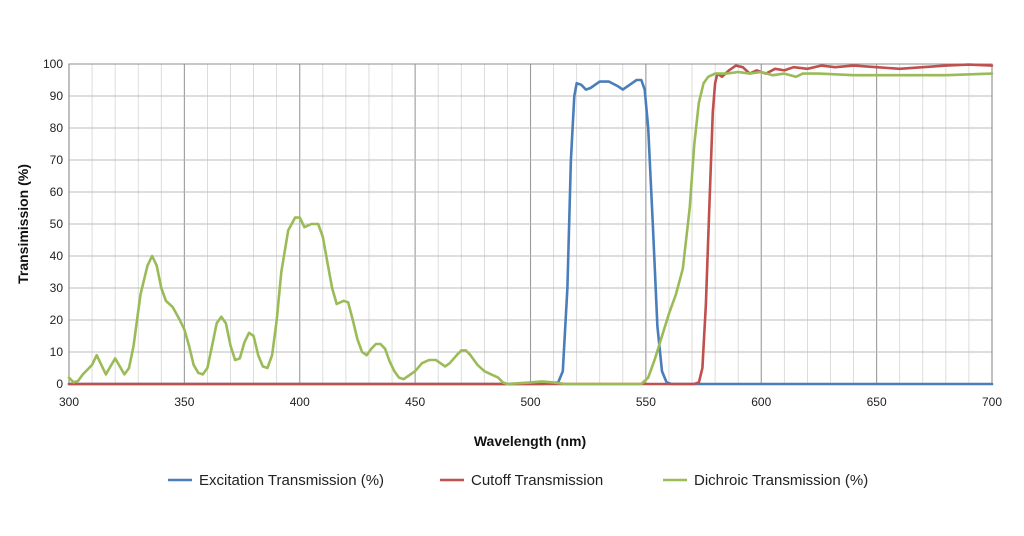 The height and width of the screenshot is (536, 1024). I want to click on x-tick-label: 450, so click(415, 402).